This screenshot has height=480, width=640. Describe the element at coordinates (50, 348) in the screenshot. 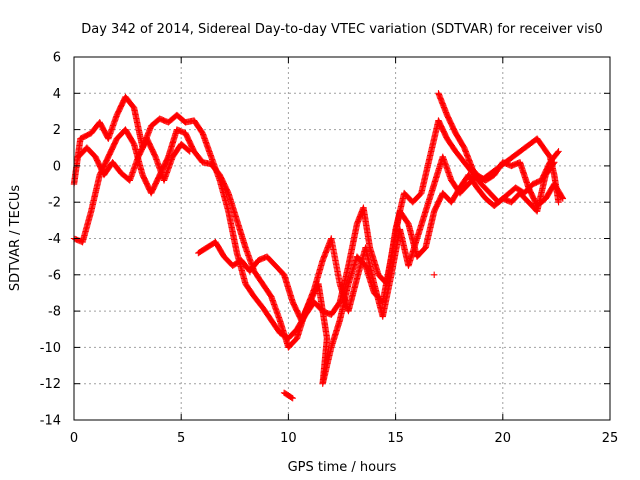

I see `y-tick-label: -10` at that location.